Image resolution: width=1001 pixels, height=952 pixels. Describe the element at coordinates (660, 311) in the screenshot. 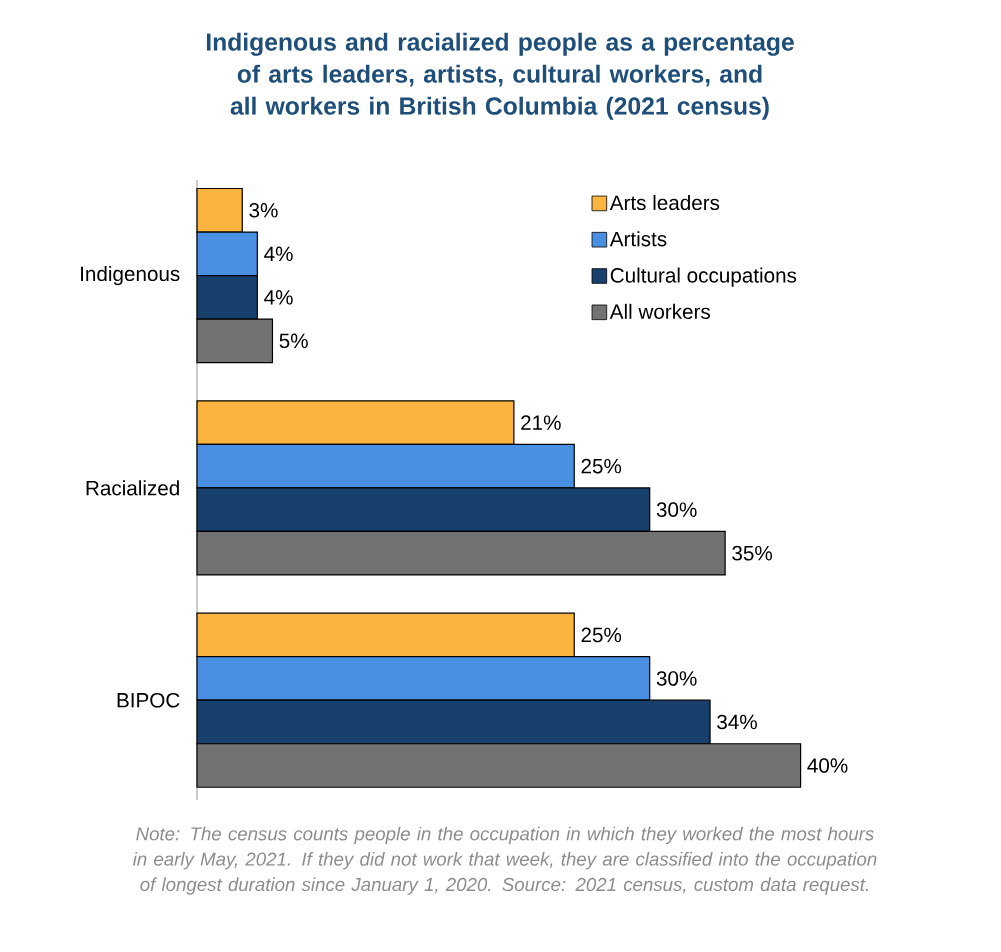

I see `legend-label: All workers` at that location.